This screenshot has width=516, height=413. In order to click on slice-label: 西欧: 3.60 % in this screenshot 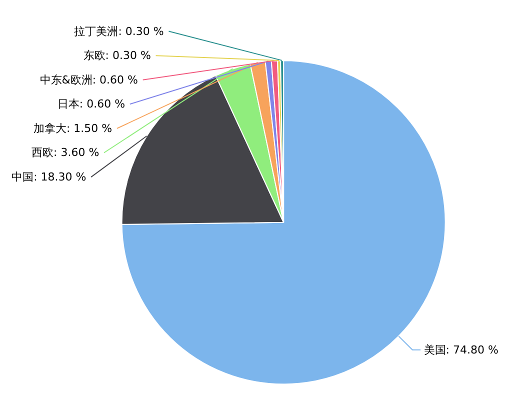, I will do `click(66, 153)`.